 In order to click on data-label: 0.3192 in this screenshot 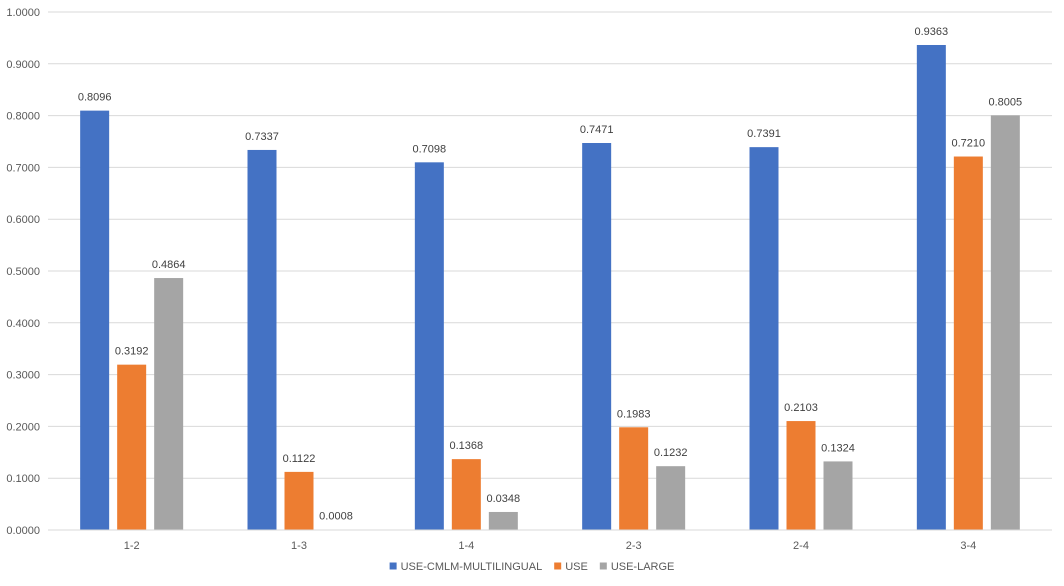, I will do `click(132, 352)`.